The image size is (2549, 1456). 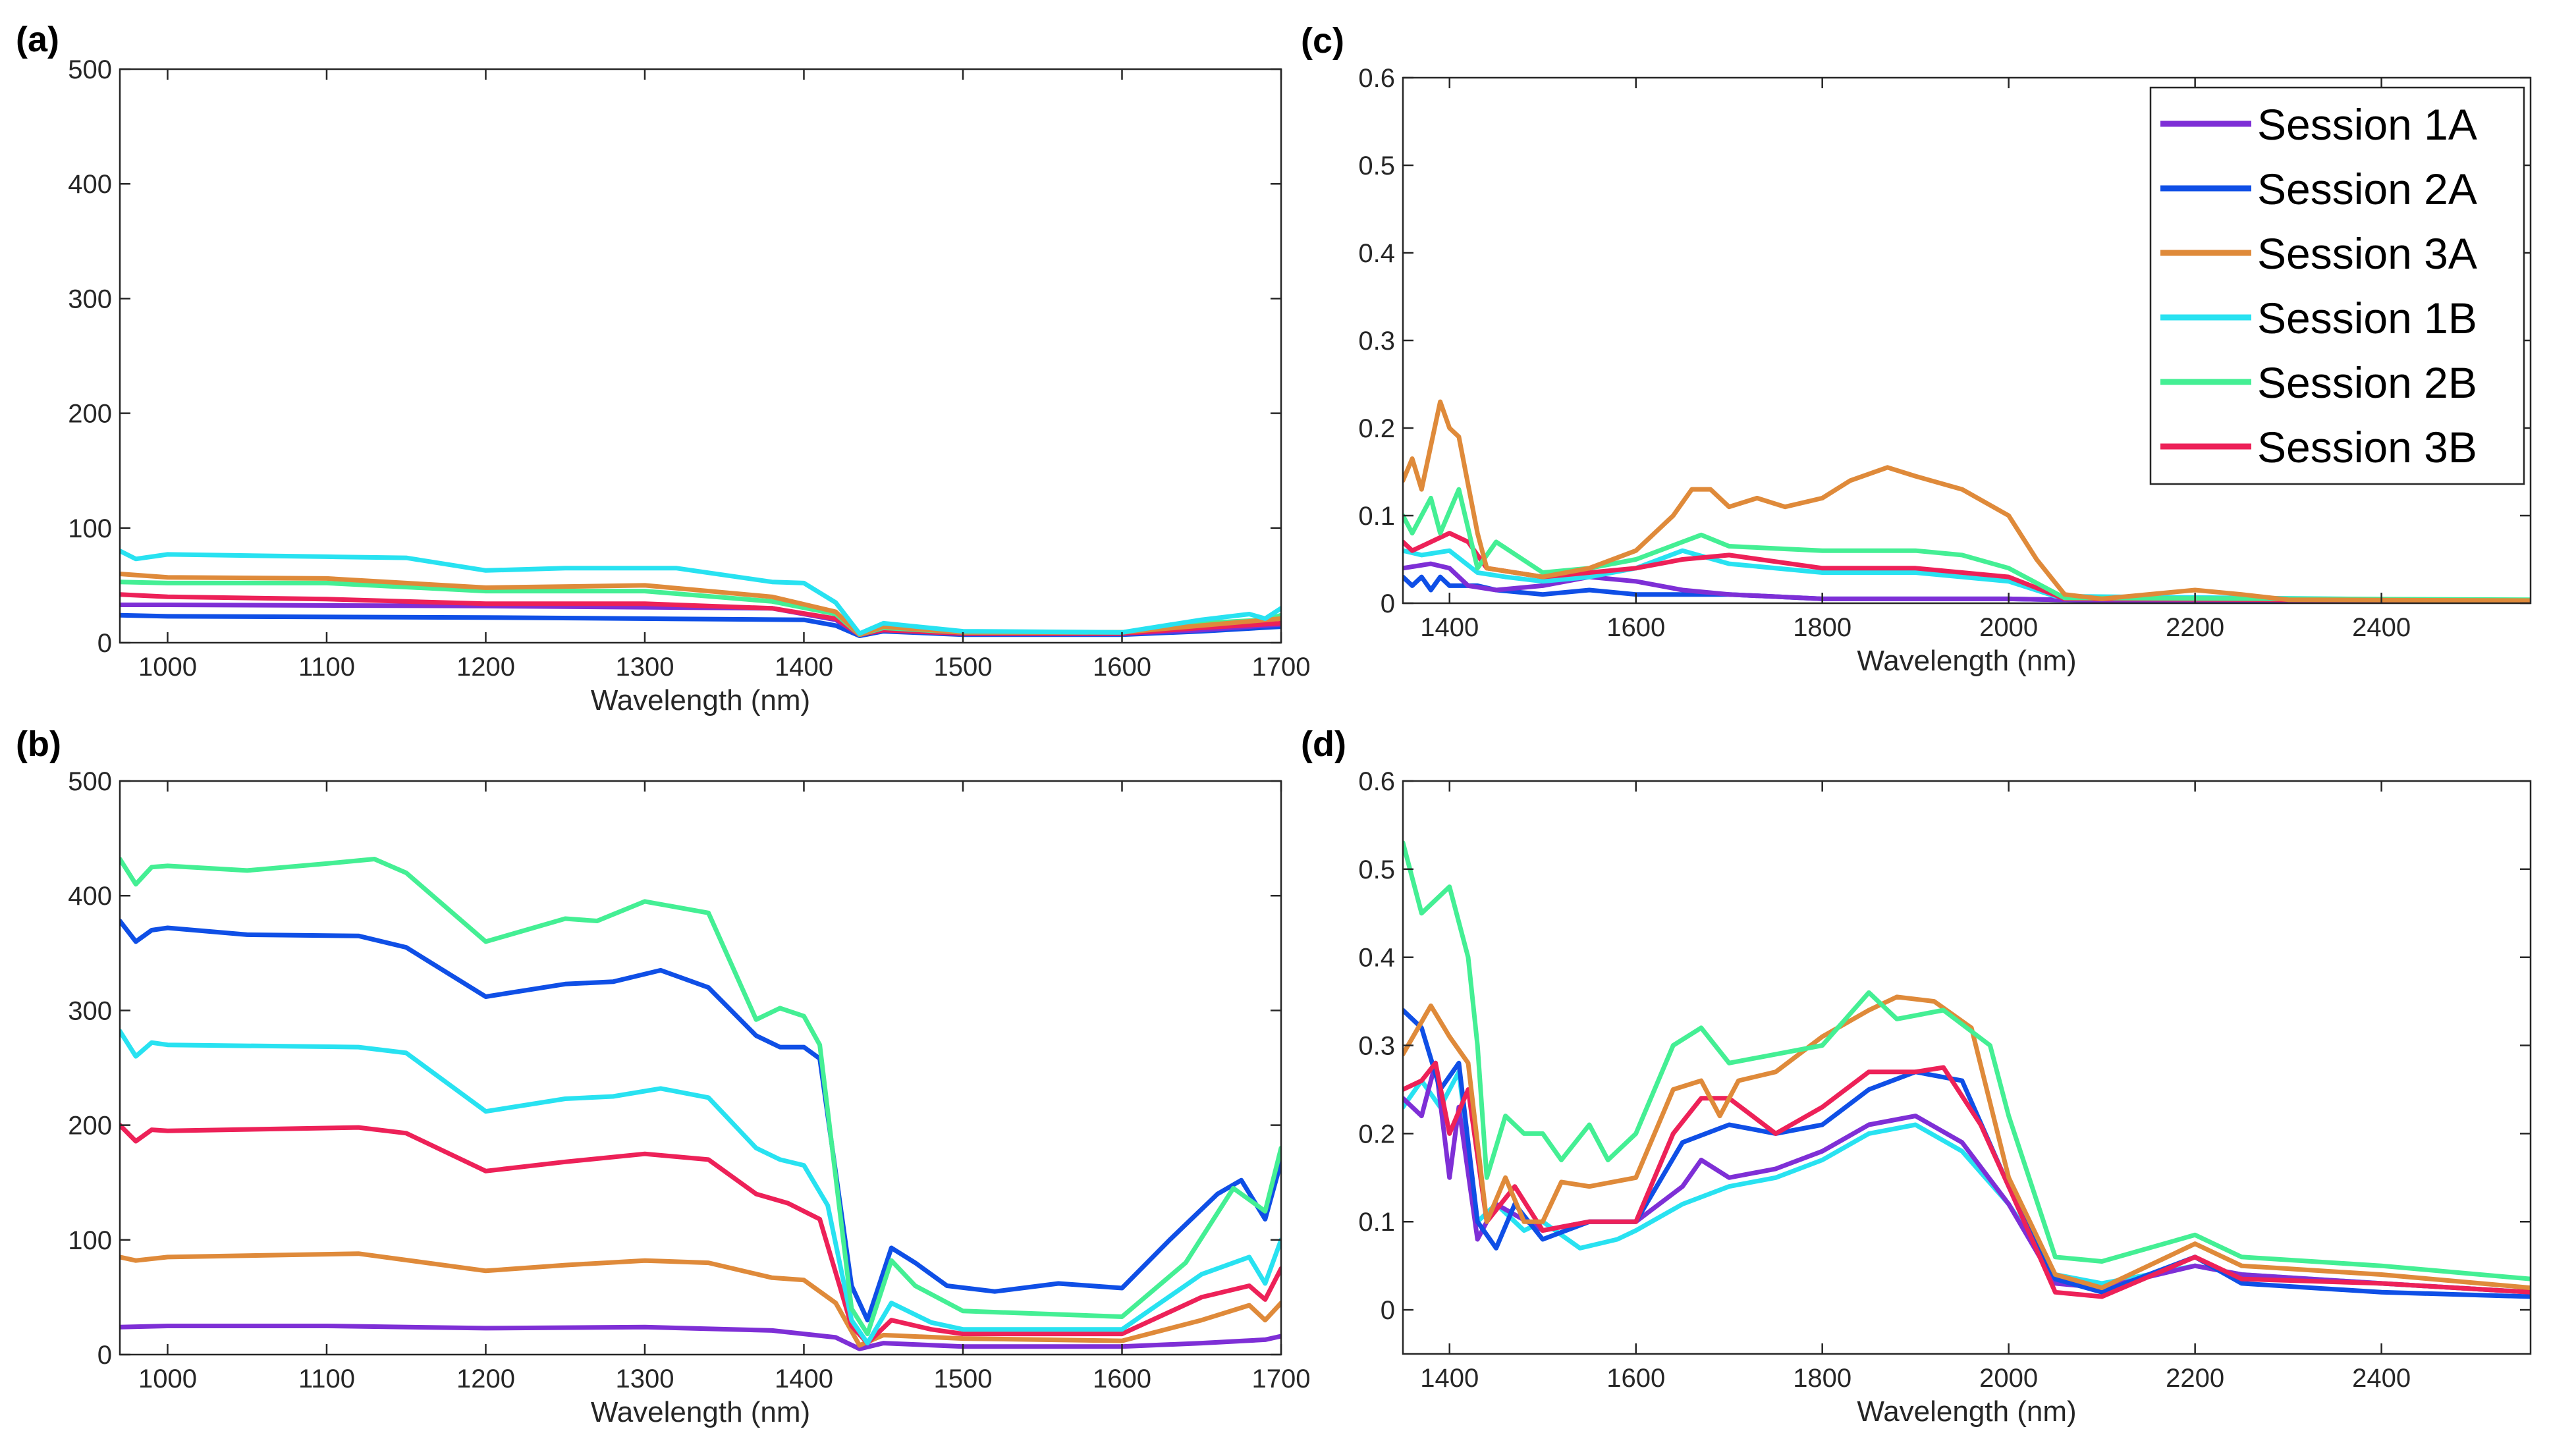 What do you see at coordinates (39, 744) in the screenshot?
I see `panel-label: (b)` at bounding box center [39, 744].